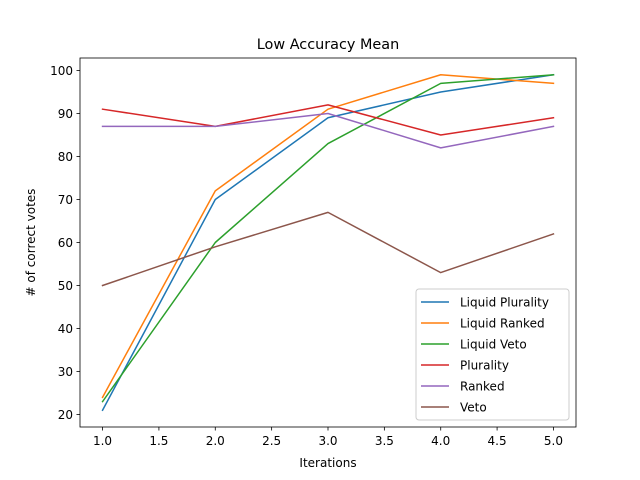 Image resolution: width=640 pixels, height=480 pixels. I want to click on x-tick-label: 5.0, so click(553, 441).